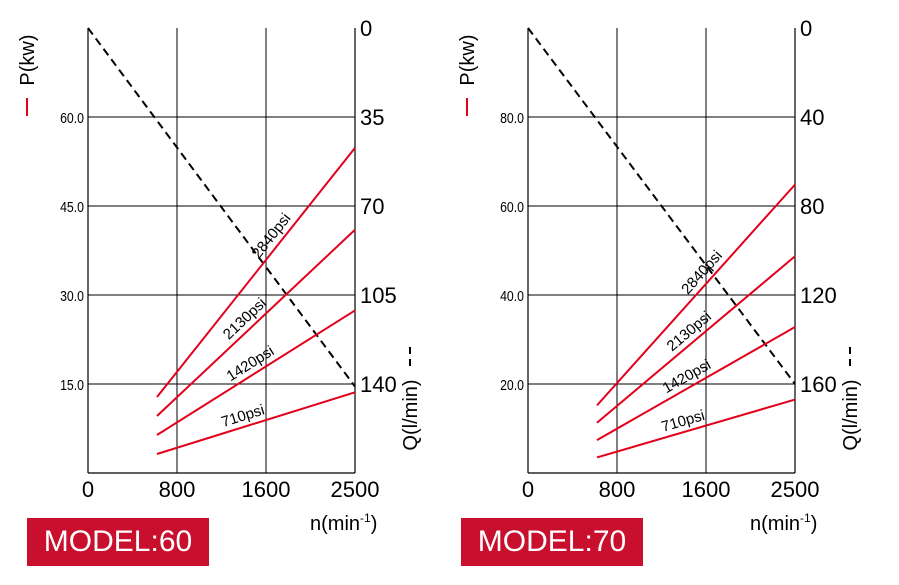  Describe the element at coordinates (372, 117) in the screenshot. I see `right-tick-label: 35` at that location.